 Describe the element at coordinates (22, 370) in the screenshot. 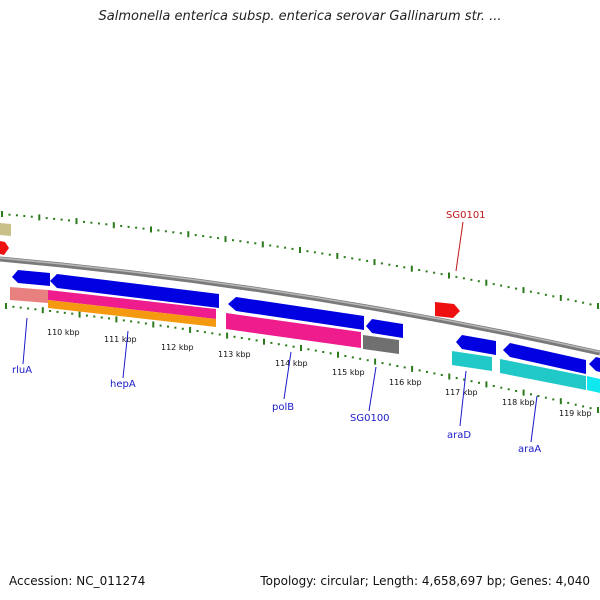

I see `label-rluA: rluA` at that location.